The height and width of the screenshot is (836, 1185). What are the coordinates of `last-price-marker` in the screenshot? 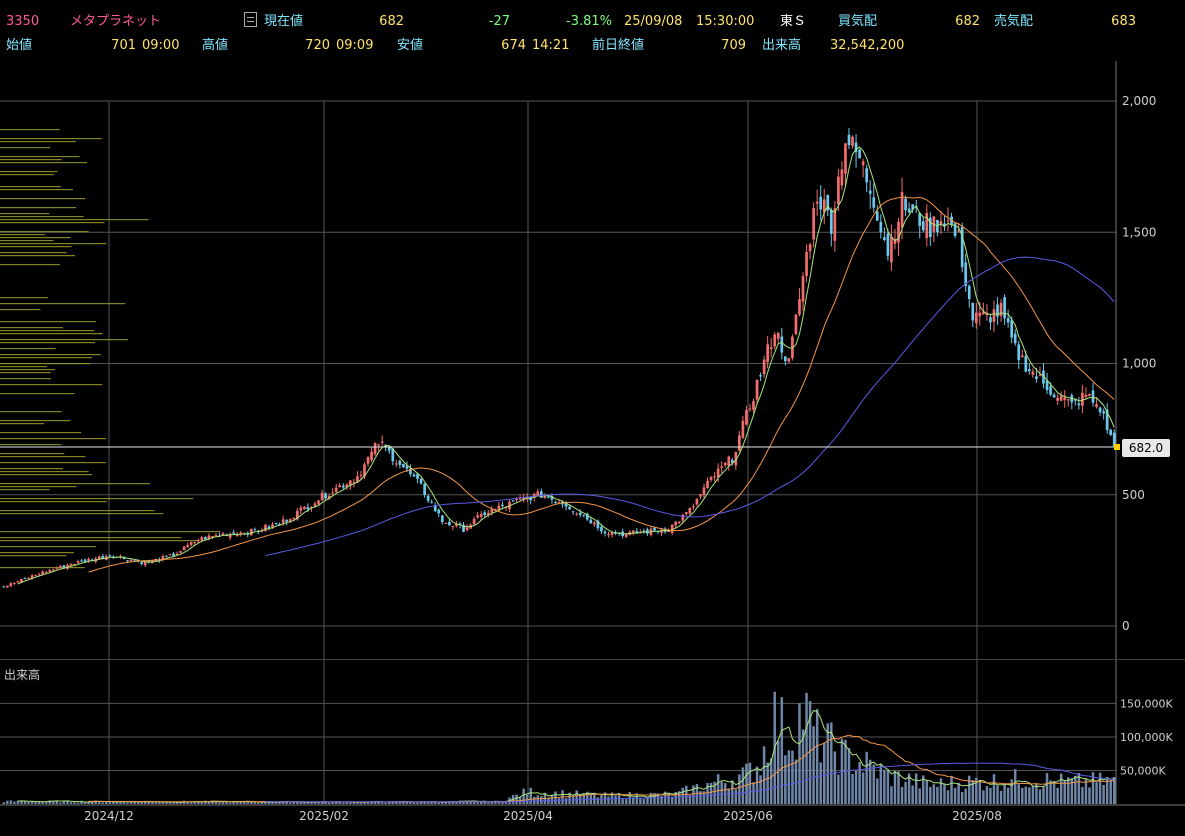 It's located at (1117, 446).